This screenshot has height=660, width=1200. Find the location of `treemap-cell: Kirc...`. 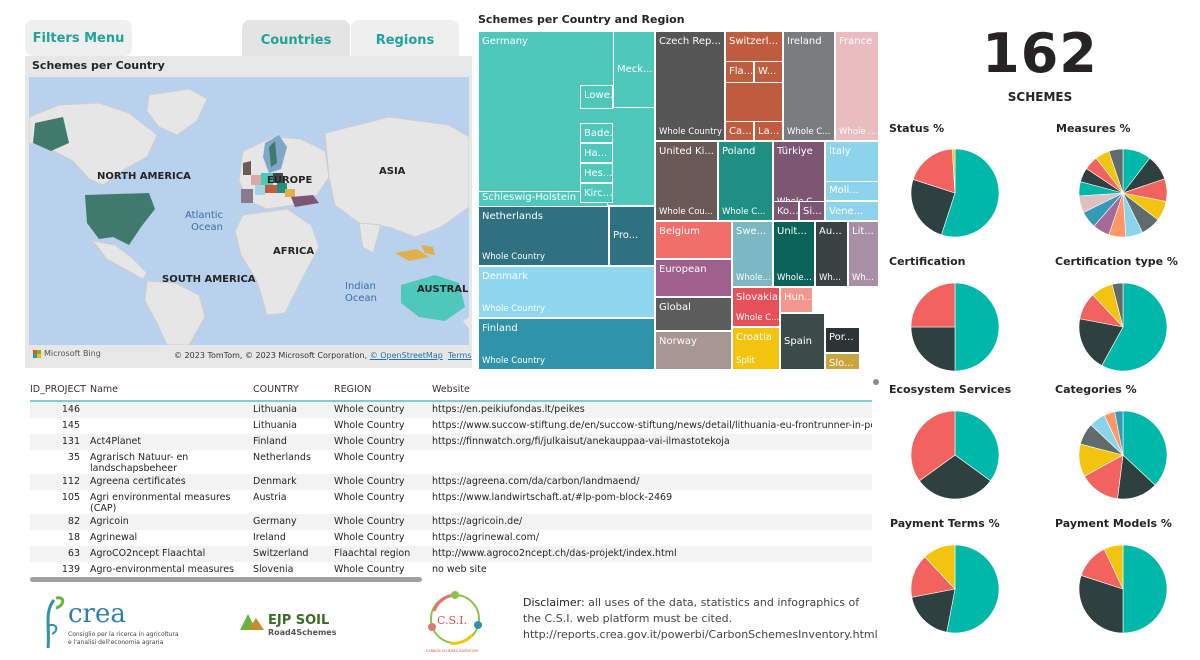

treemap-cell: Kirc... is located at coordinates (596, 193).